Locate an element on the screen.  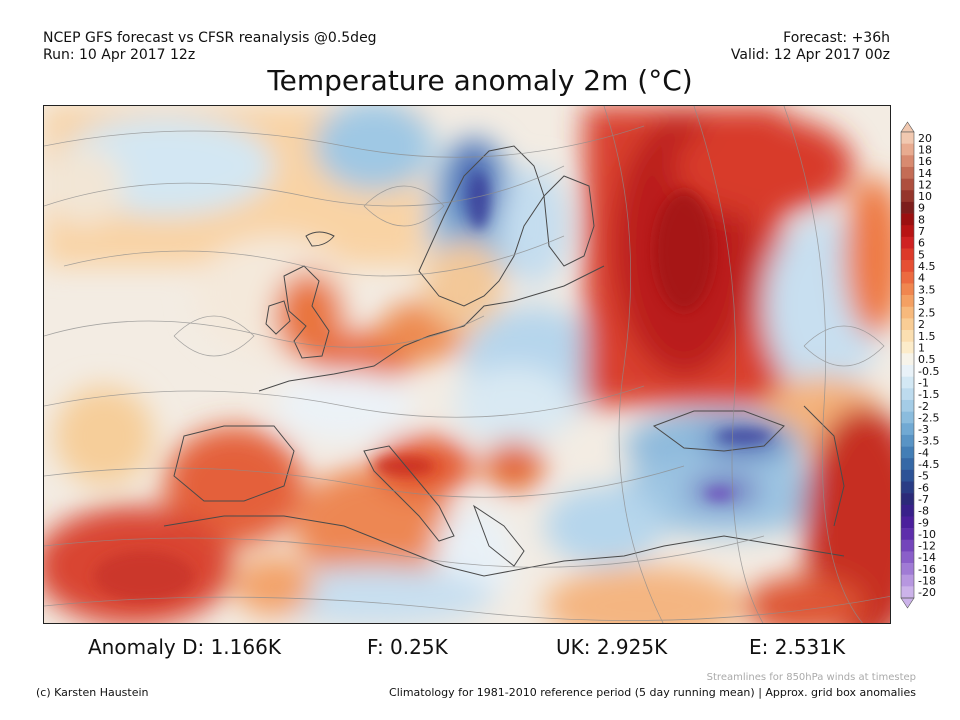
colorbar-label: 1 is located at coordinates (921, 348).